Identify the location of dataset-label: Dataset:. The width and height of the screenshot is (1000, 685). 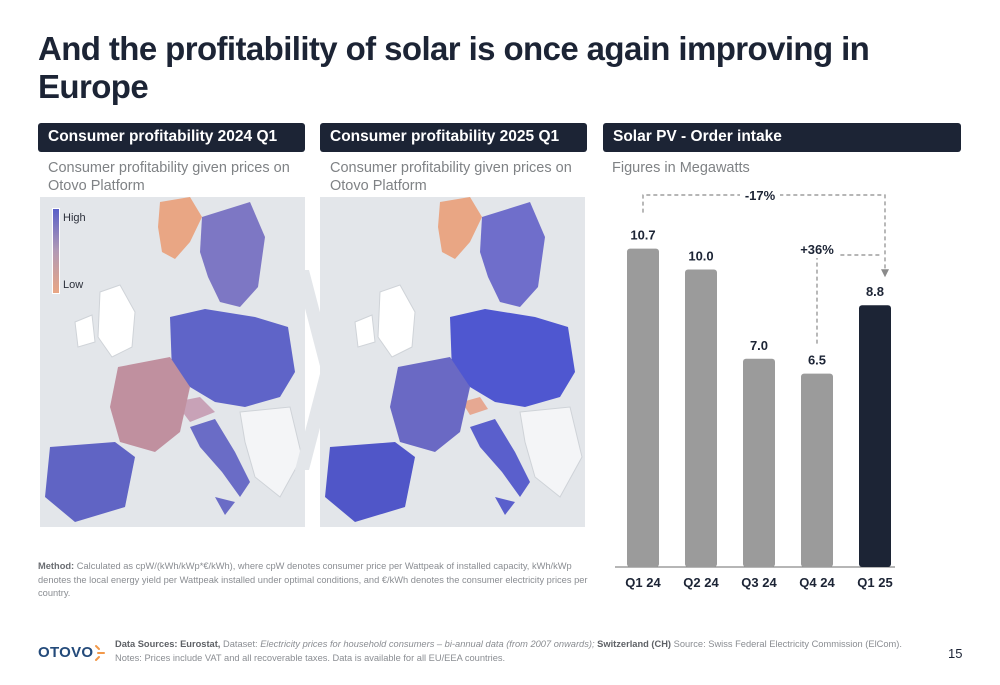
(240, 644).